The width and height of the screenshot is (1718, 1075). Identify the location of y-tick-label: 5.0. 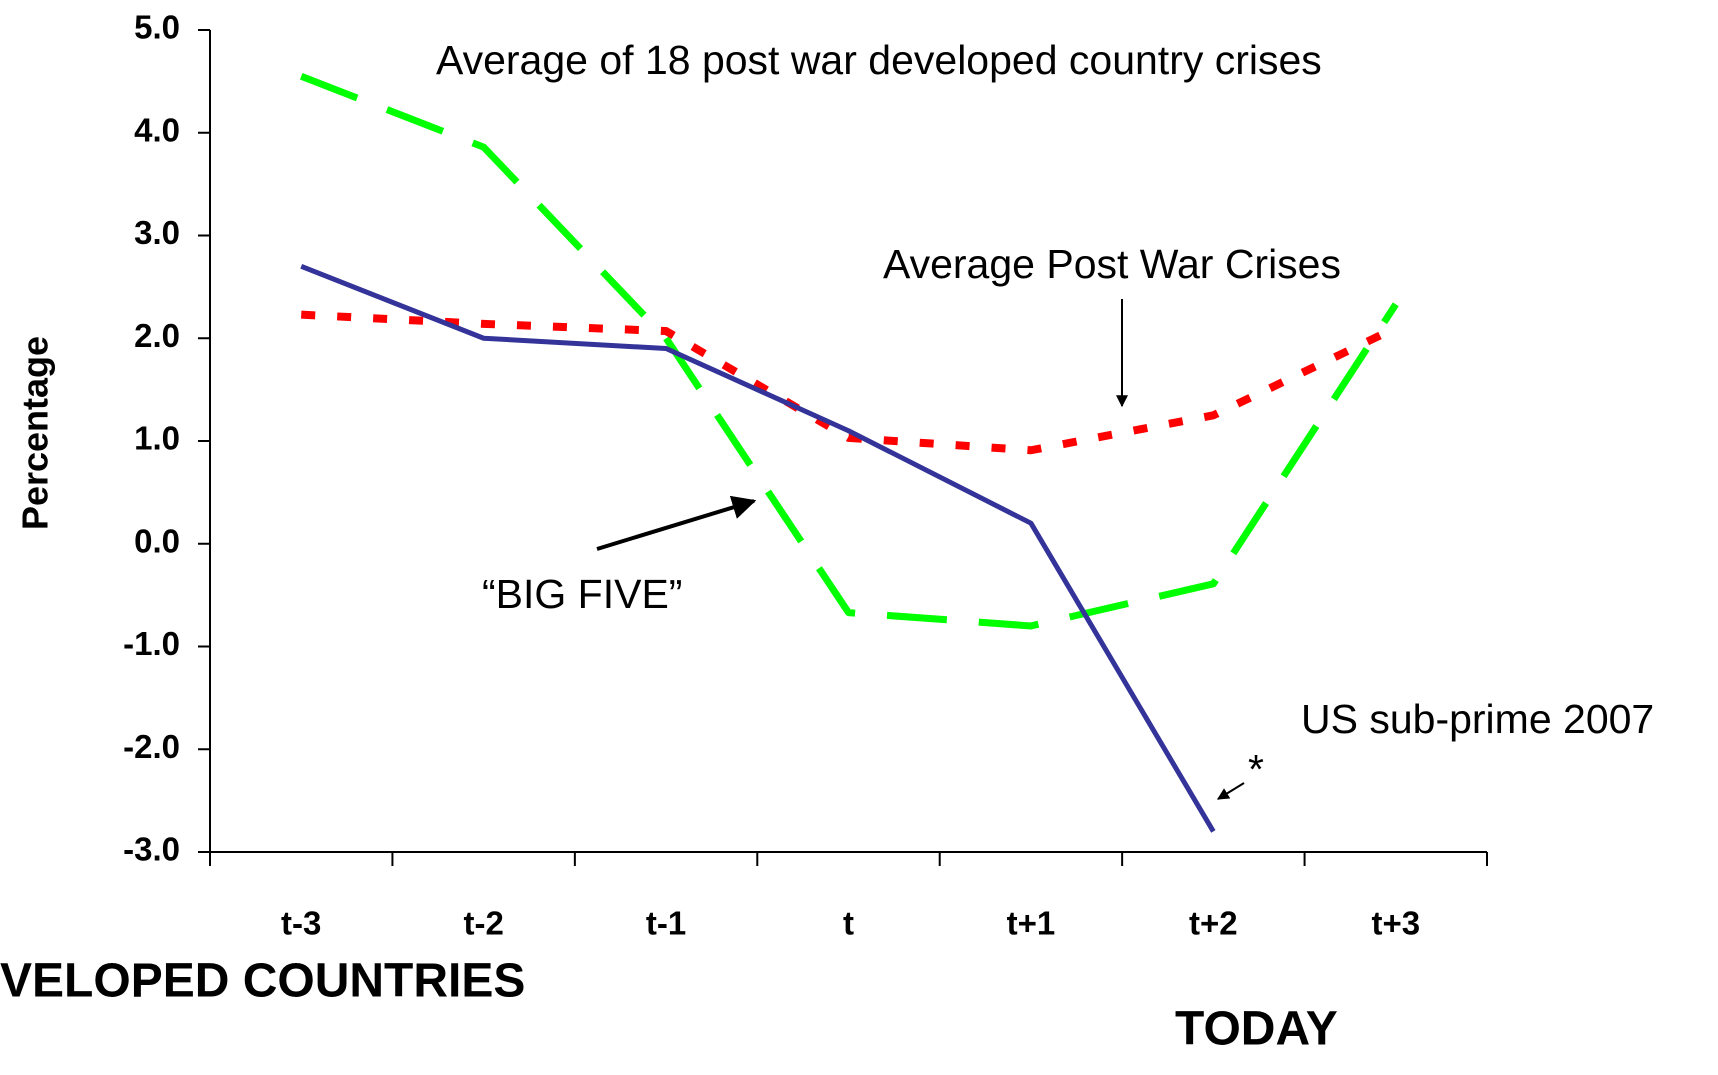
(157, 27).